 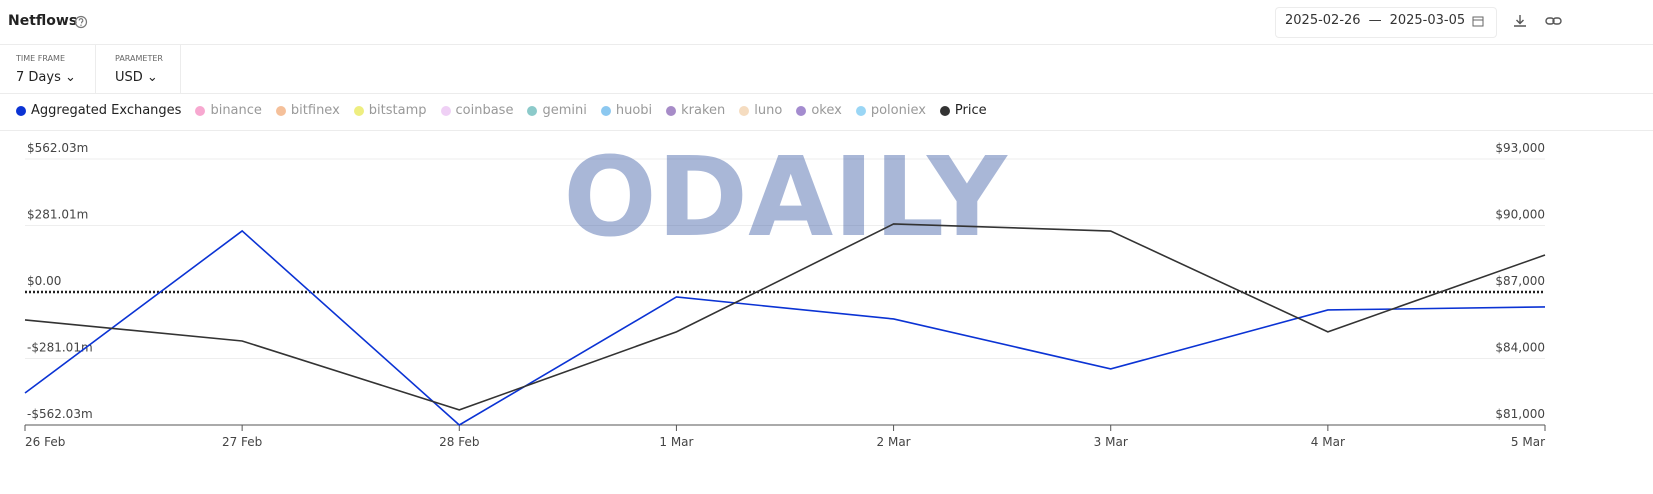 I want to click on y2-tick-label: $84,000, so click(x=1520, y=348).